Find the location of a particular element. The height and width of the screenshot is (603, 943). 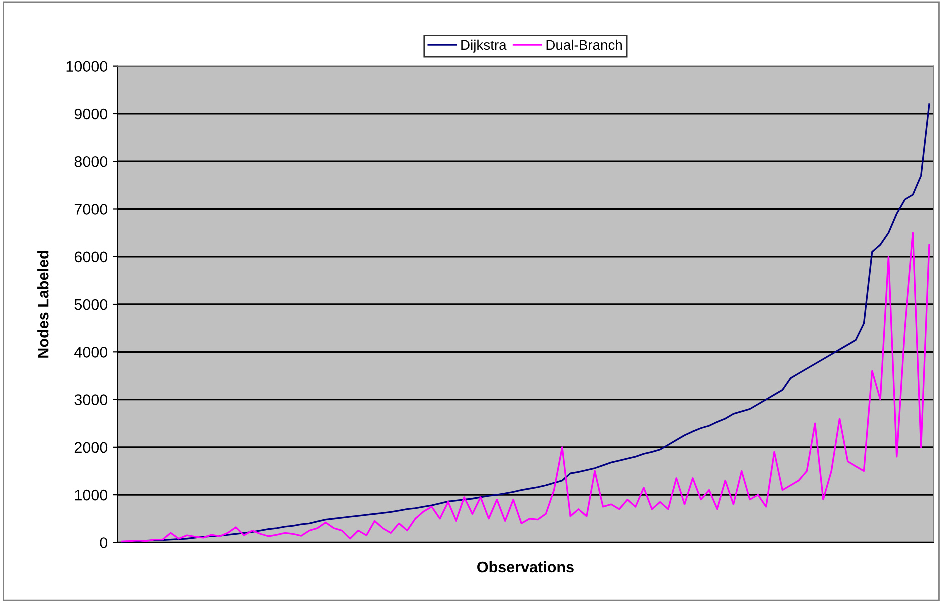

y-tick-label: 7000 is located at coordinates (91, 209).